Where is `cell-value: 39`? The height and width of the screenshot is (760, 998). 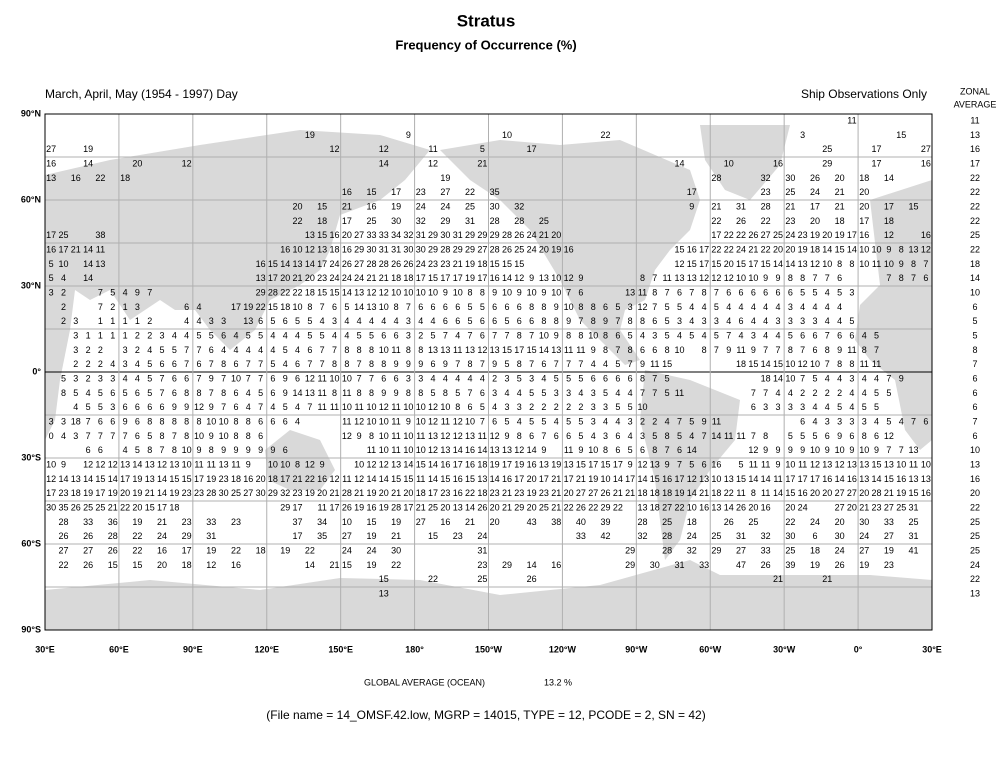
cell-value: 39 is located at coordinates (606, 522).